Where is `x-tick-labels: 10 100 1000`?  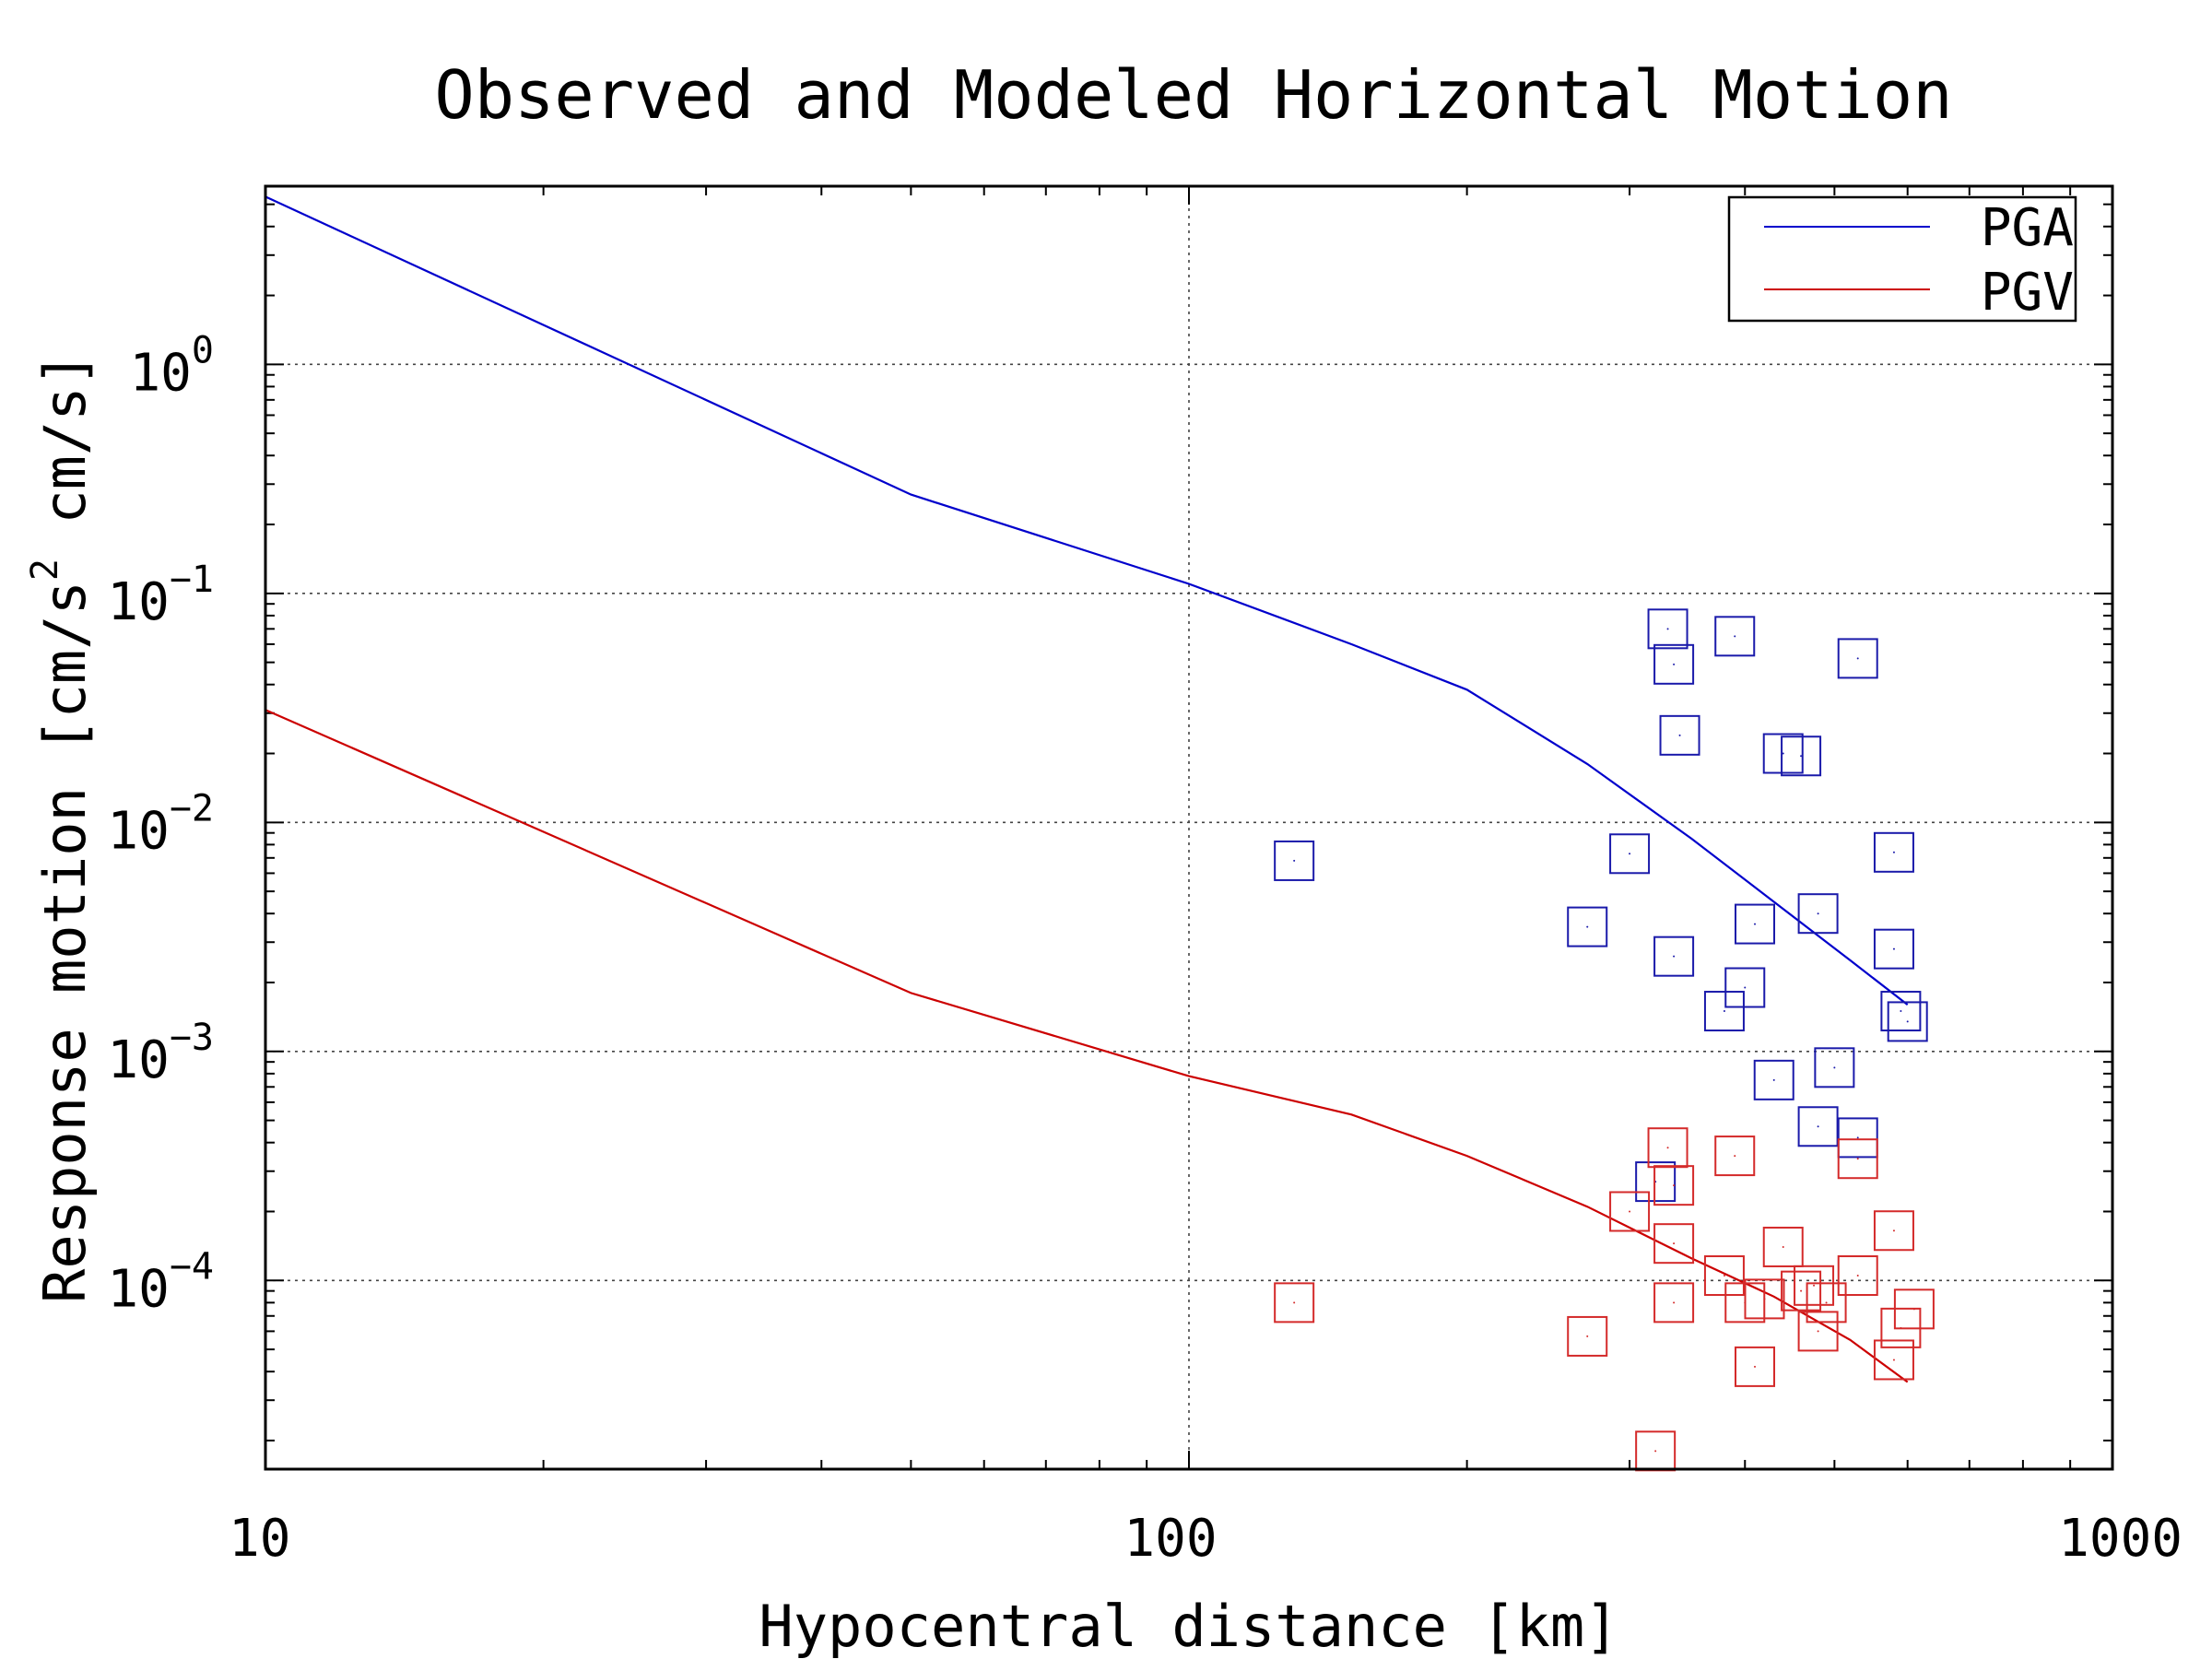 x-tick-labels: 10 100 1000 is located at coordinates (1206, 1539).